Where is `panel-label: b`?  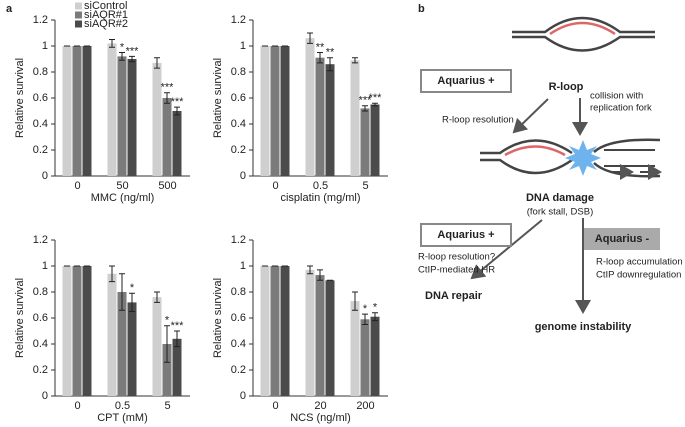
panel-label: b is located at coordinates (421, 9).